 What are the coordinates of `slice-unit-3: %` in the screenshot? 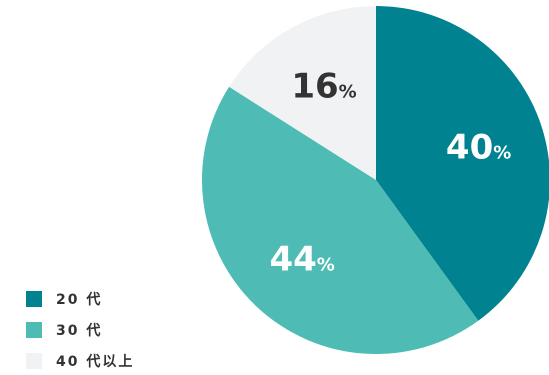 It's located at (348, 91).